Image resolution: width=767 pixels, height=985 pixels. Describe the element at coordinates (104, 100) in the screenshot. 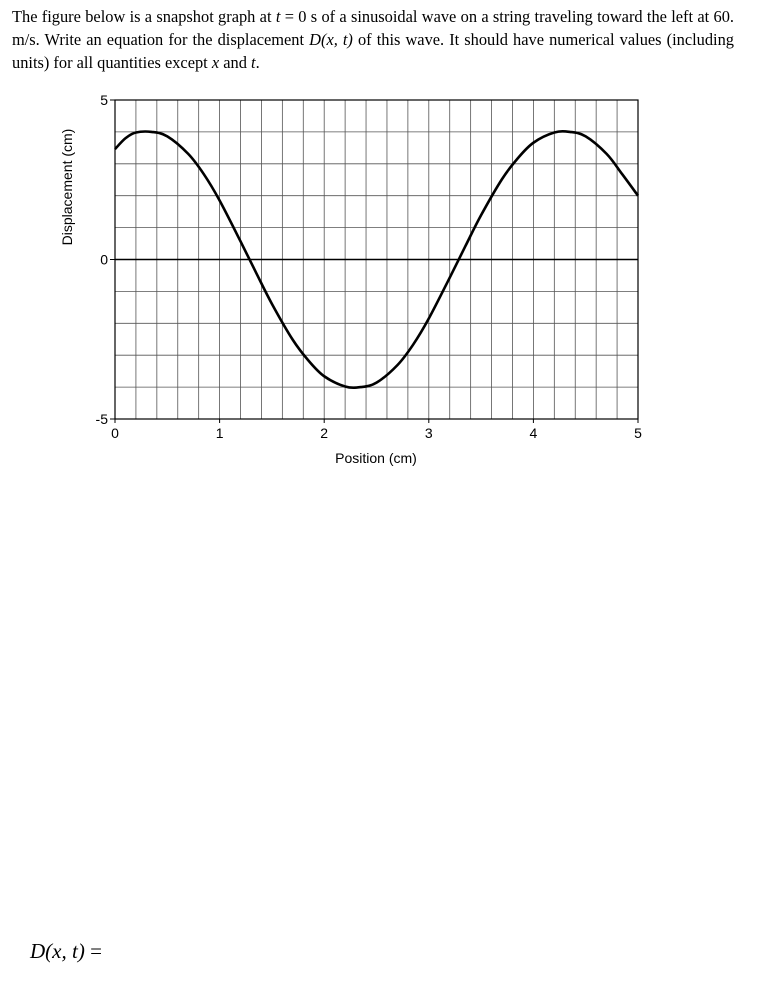

I see `y-tick-label: 5` at that location.